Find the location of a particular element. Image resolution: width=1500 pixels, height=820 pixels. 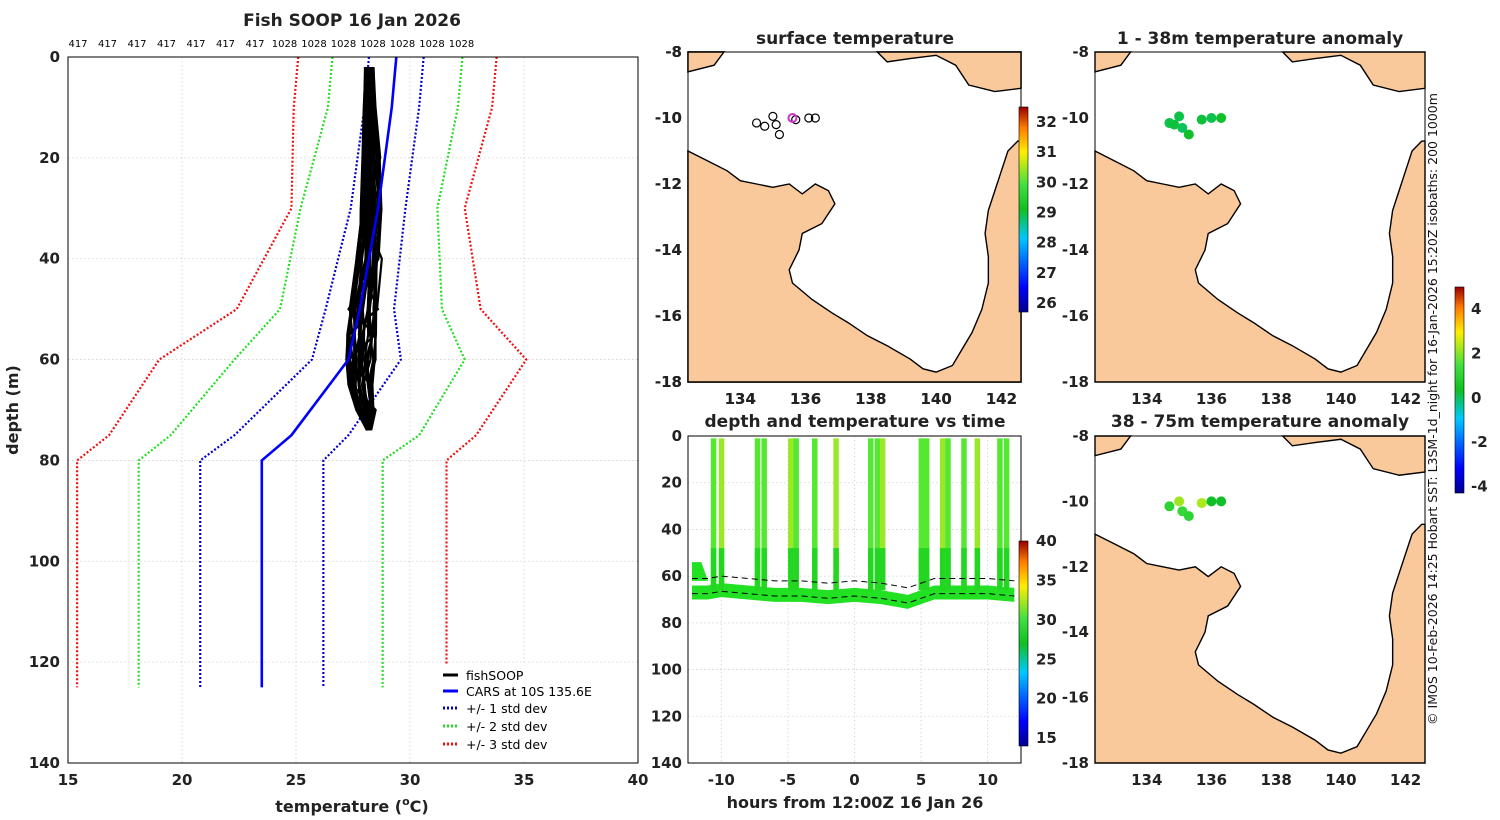

anom1-title: 1 - 38m temperature anomaly is located at coordinates (1260, 39).